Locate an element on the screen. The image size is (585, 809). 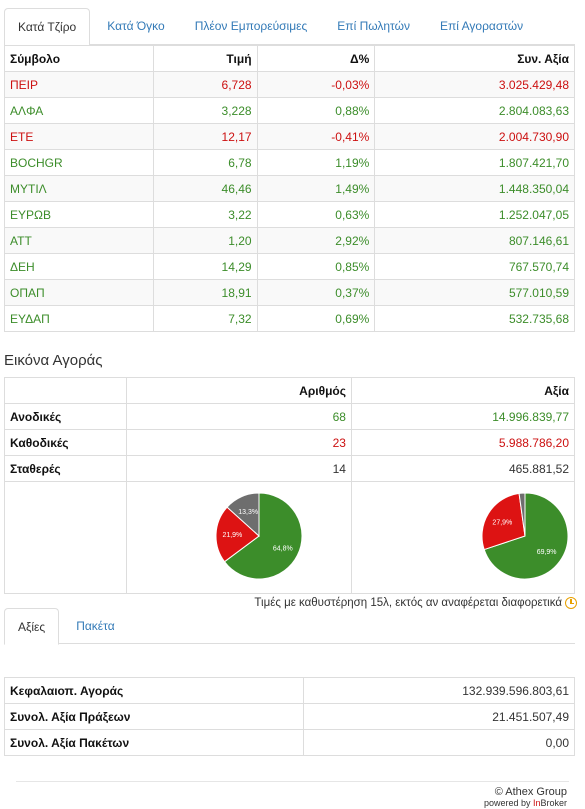
stock-row: ΑΤΤ 1,20 2,92% 807.146,61 is located at coordinates (289, 240).